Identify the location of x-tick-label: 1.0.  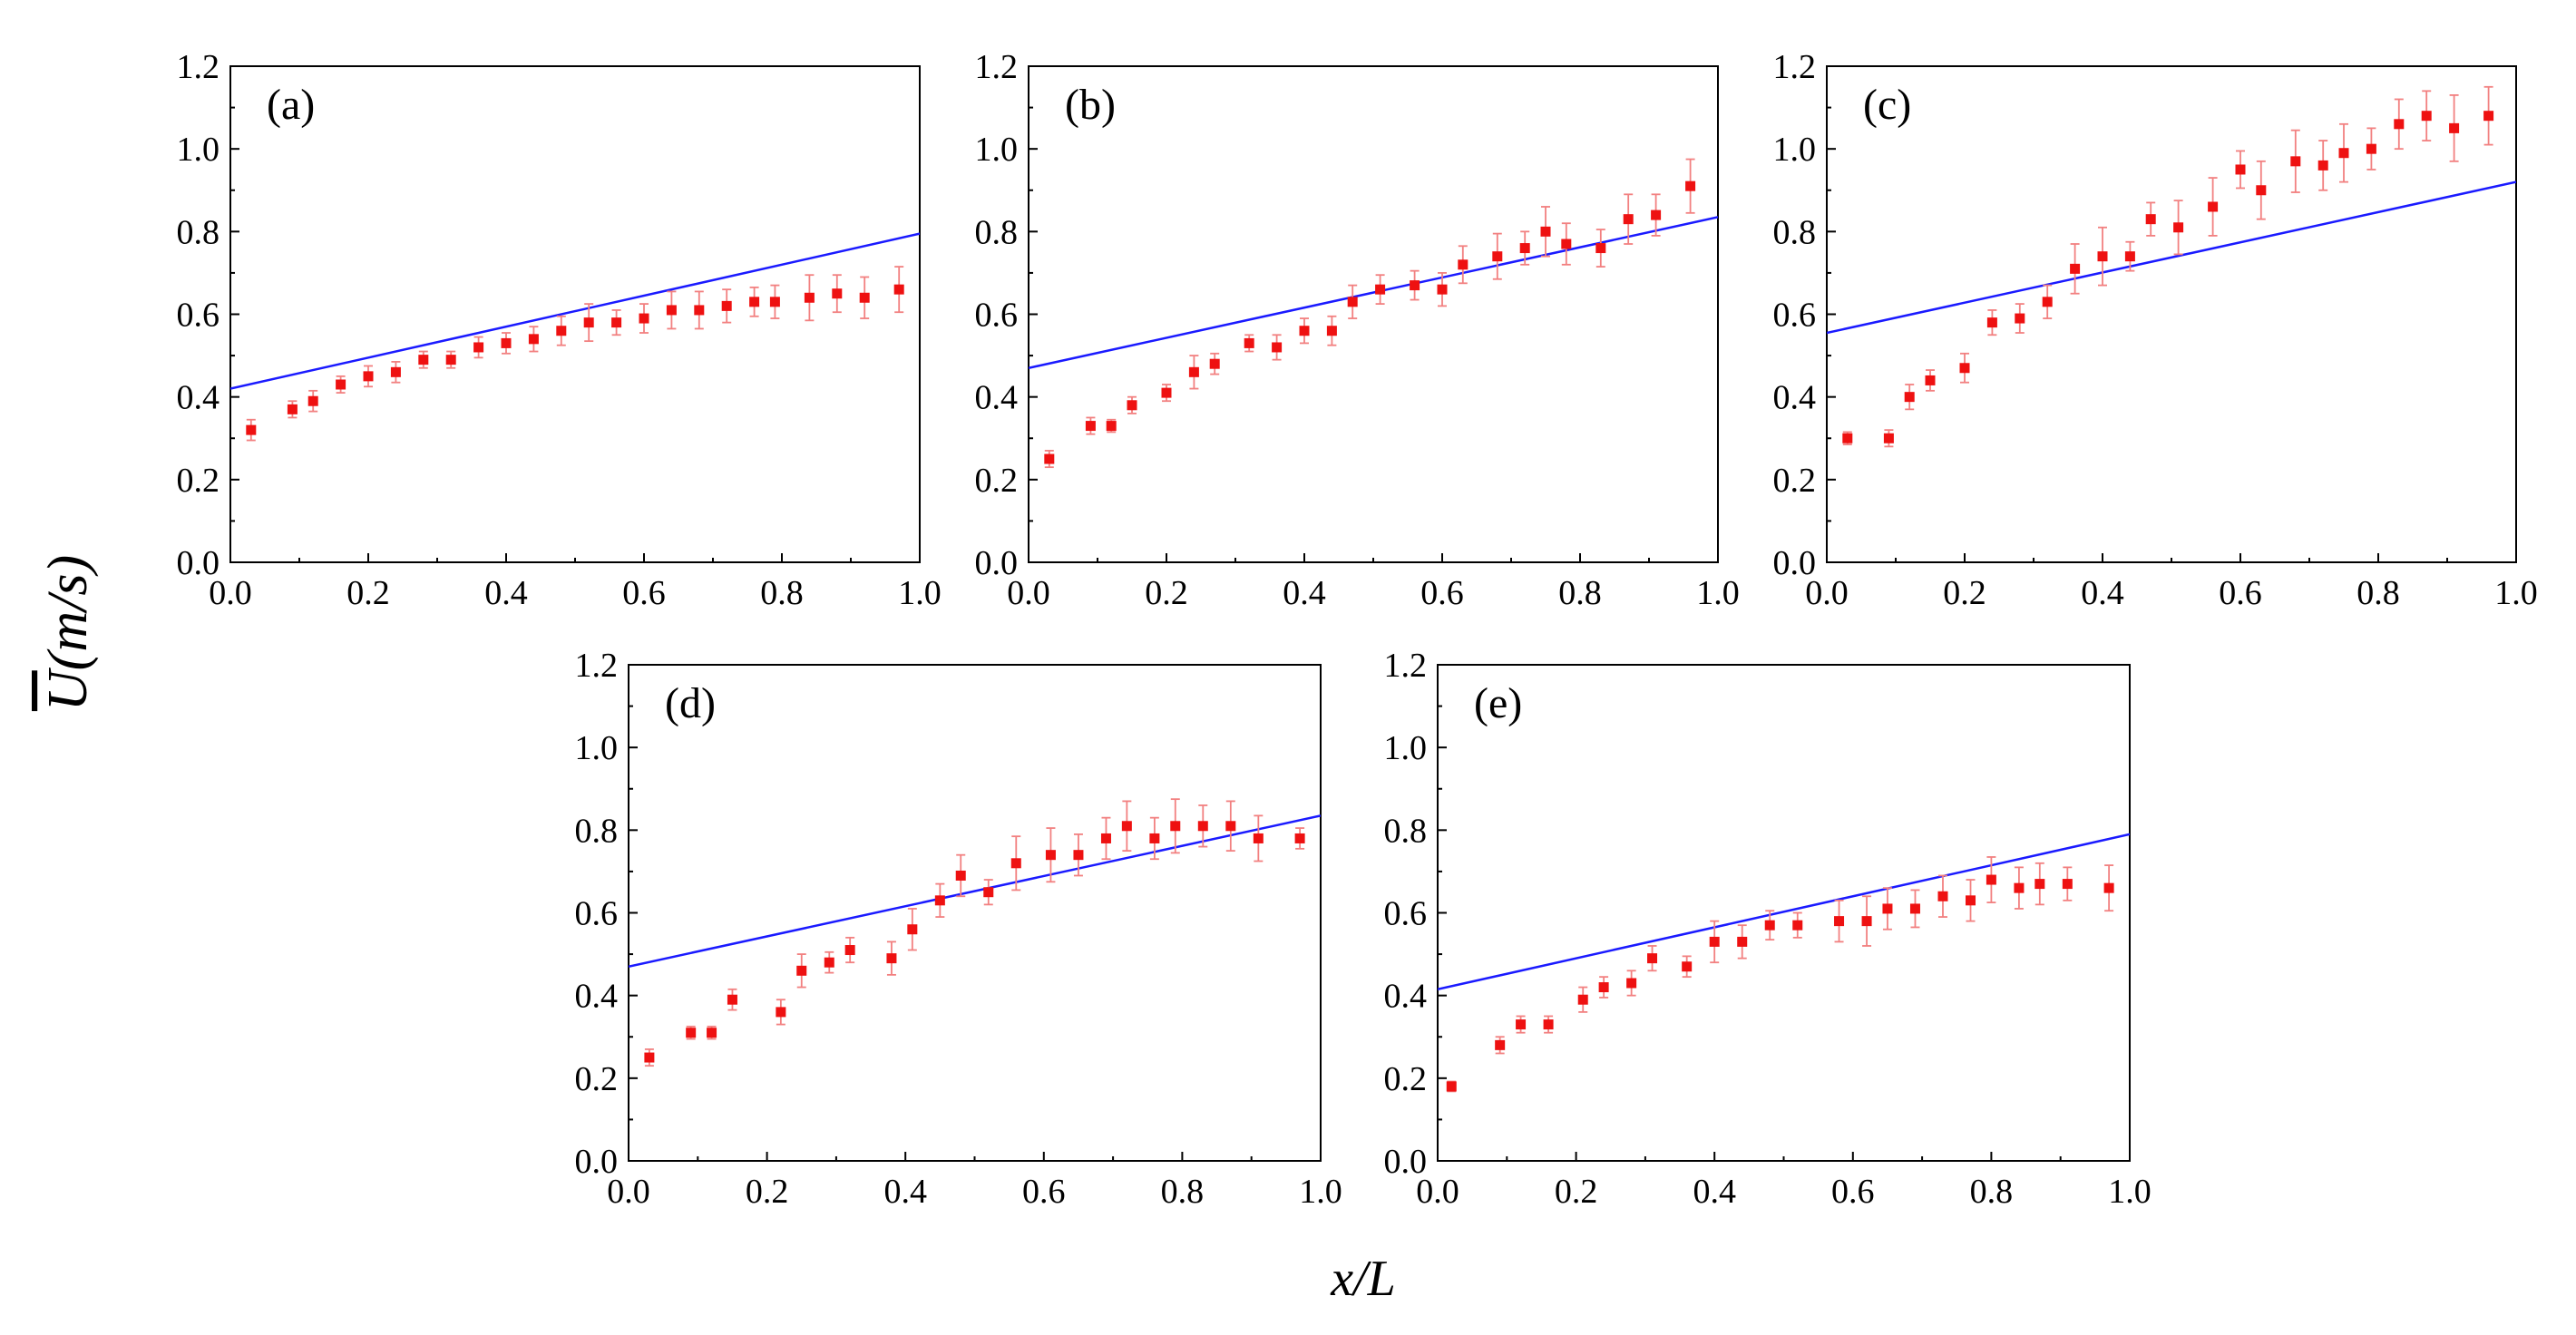
(1718, 593).